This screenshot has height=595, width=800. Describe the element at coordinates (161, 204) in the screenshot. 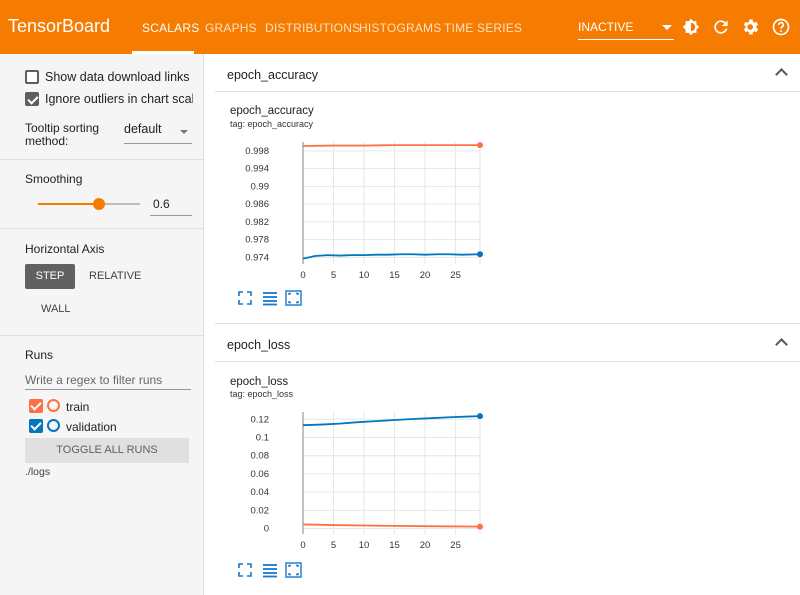

I see `smoothing-value: 0.6` at that location.